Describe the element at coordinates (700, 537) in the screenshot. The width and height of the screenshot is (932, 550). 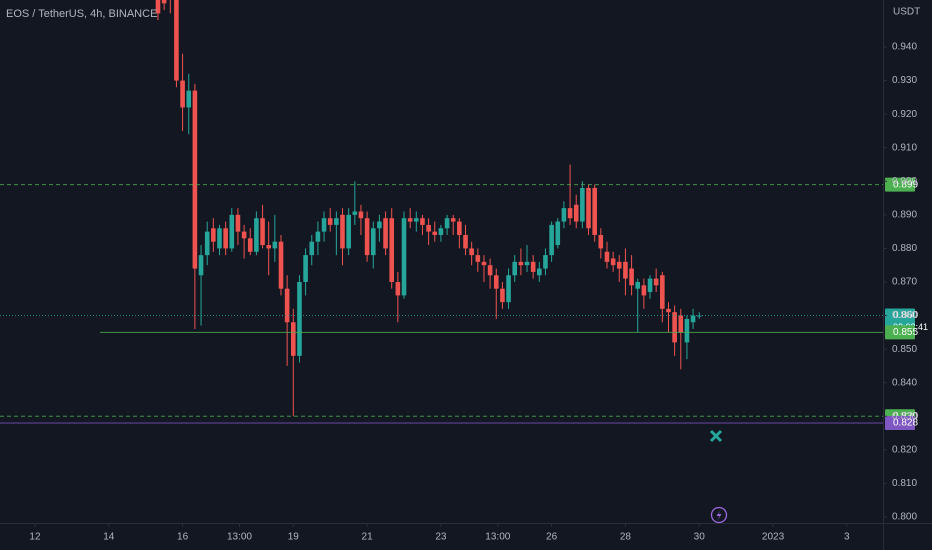
I see `x-tick-label: 30` at that location.